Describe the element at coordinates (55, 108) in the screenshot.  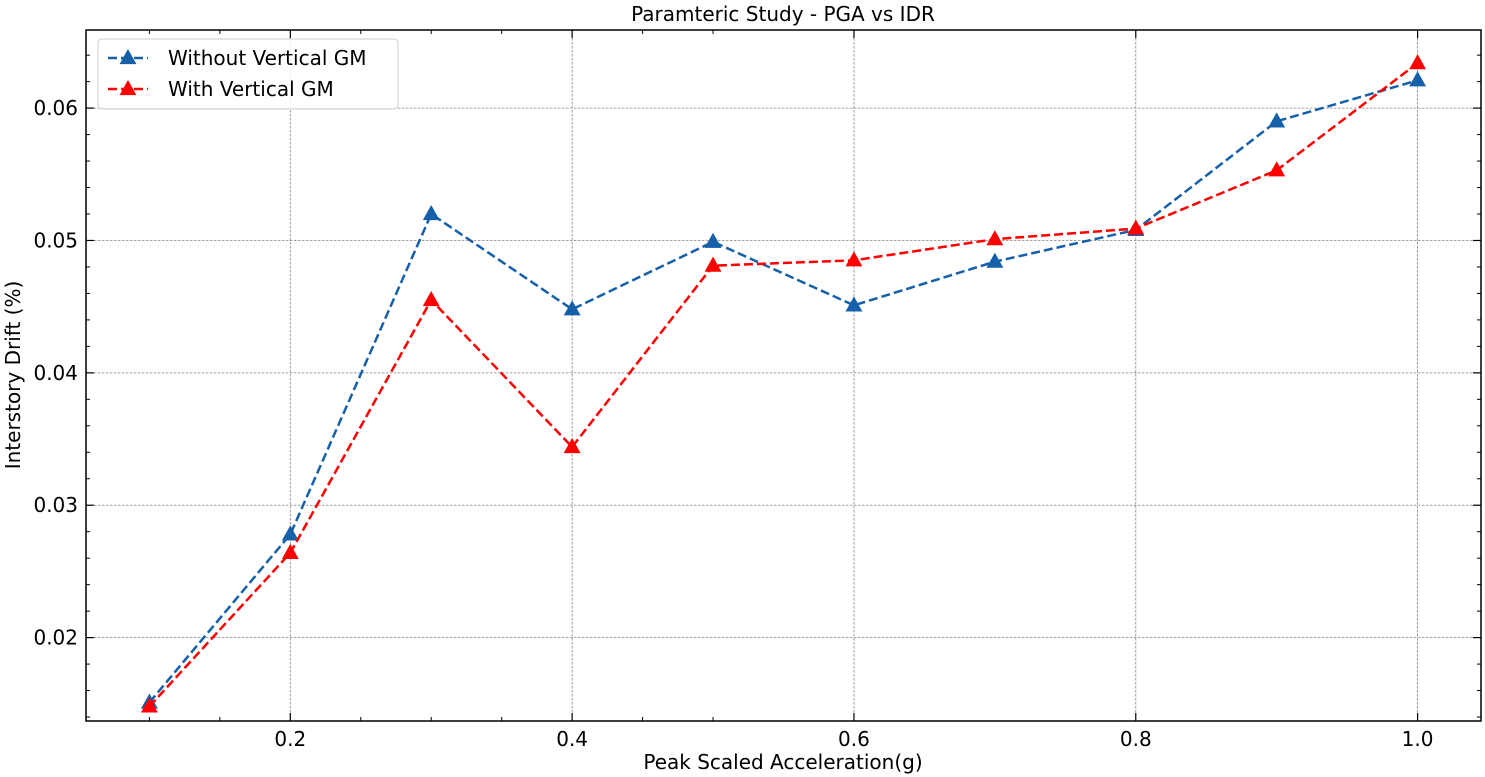
I see `y-tick-label: 0.06` at that location.